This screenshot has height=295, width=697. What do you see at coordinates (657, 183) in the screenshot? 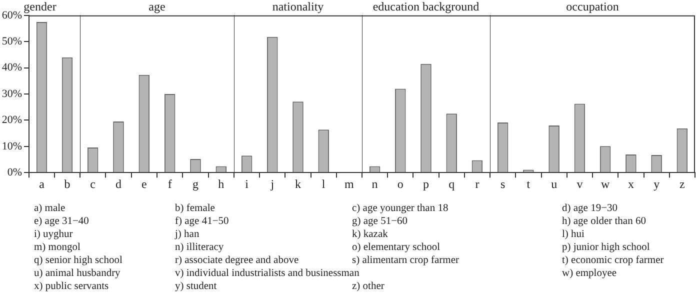
I see `x-tick-label: y` at bounding box center [657, 183].